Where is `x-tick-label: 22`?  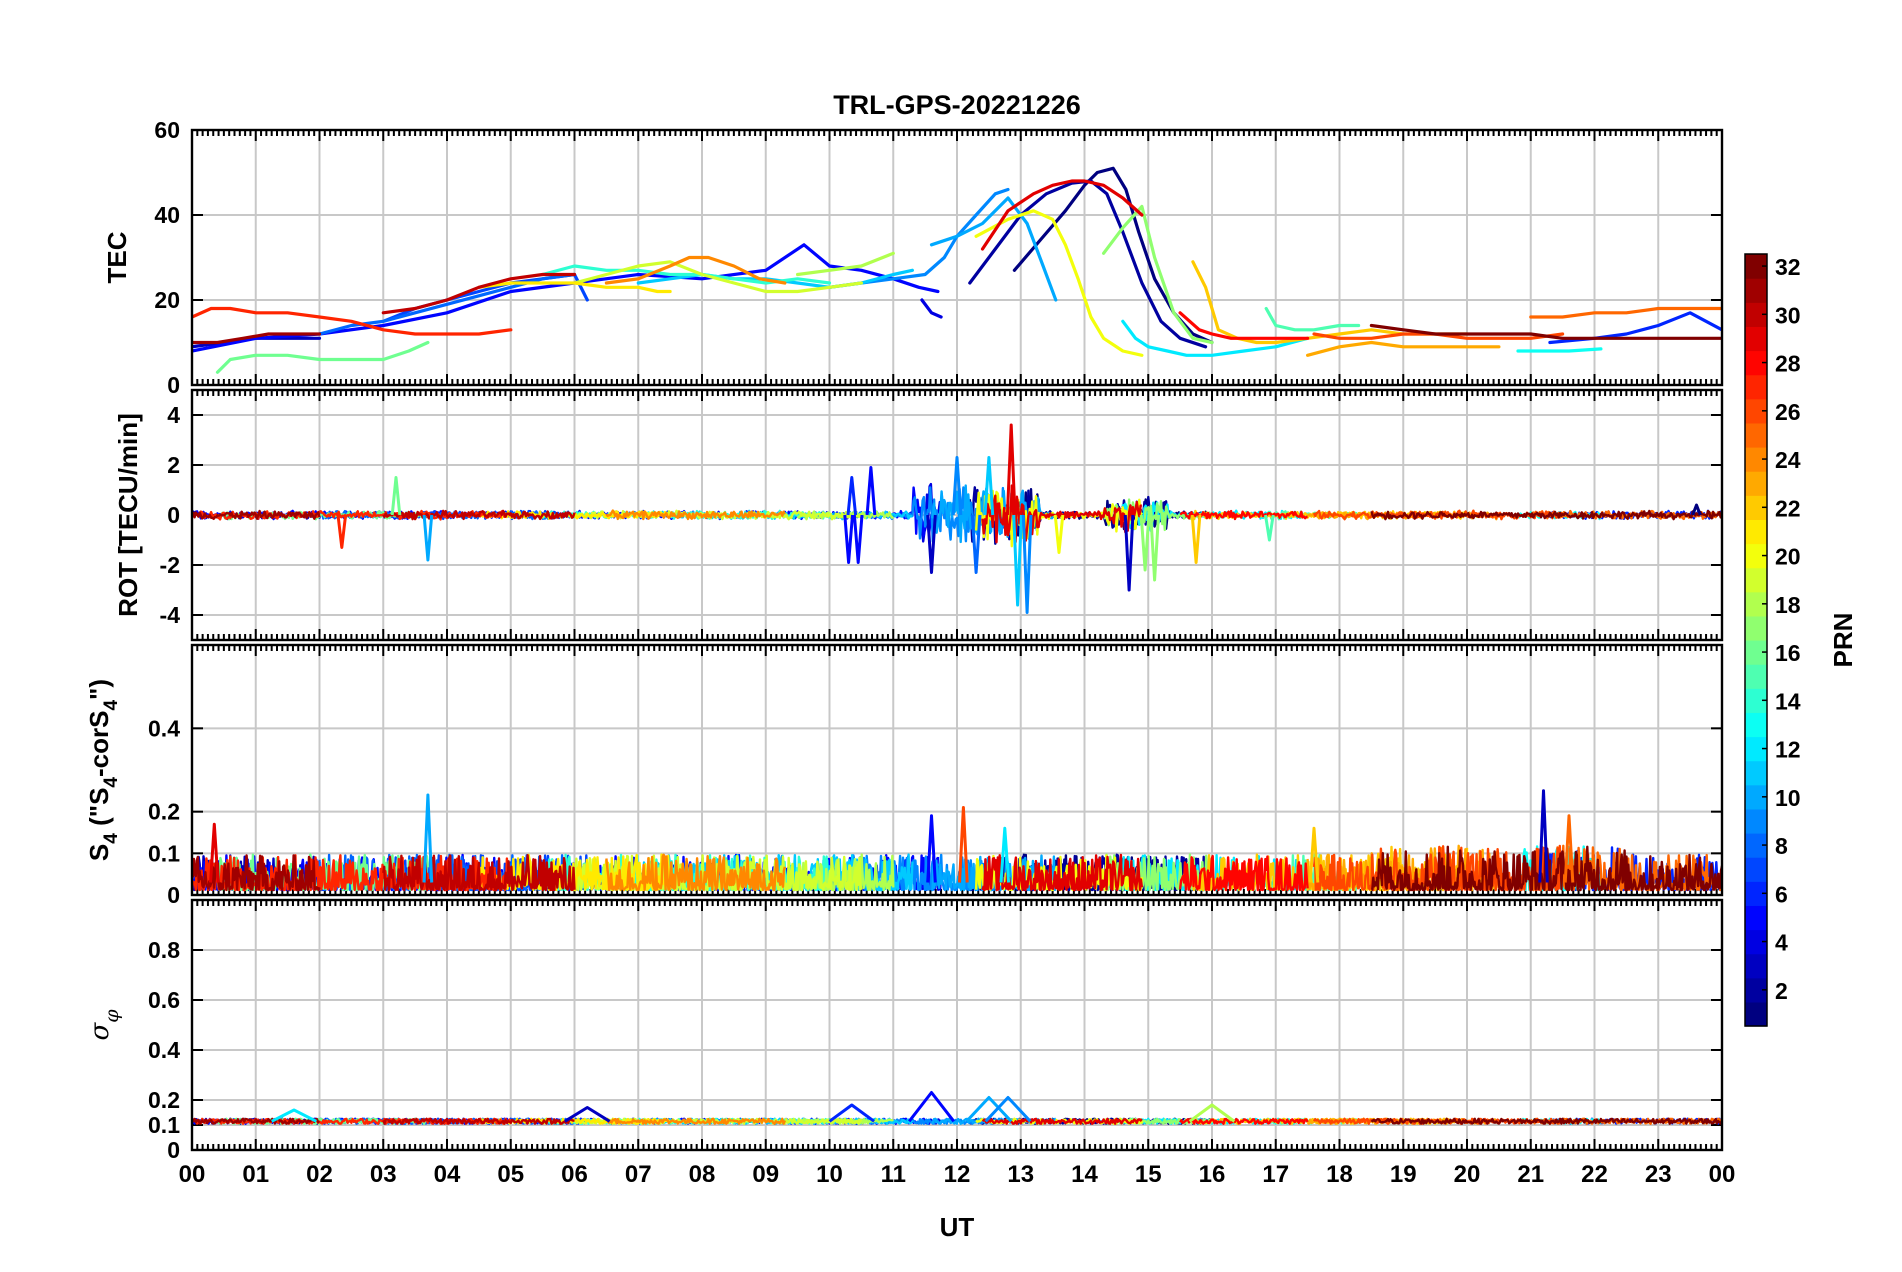 x-tick-label: 22 is located at coordinates (1594, 1174).